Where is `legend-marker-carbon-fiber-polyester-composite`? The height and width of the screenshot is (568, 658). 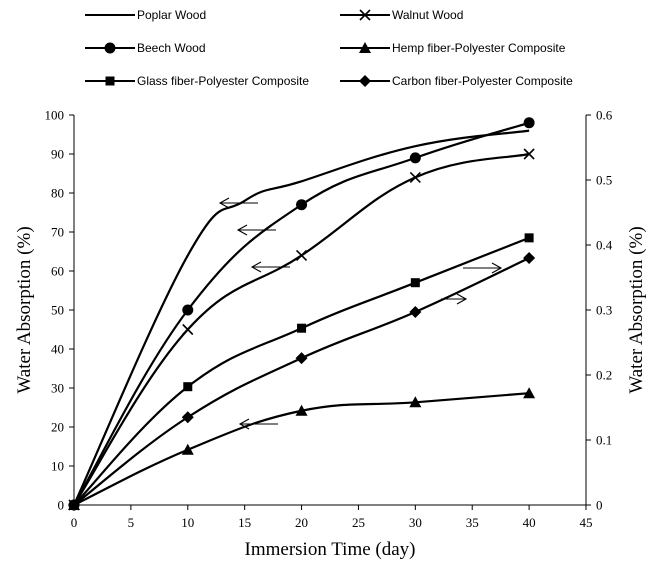
legend-marker-carbon-fiber-polyester-composite is located at coordinates (365, 81).